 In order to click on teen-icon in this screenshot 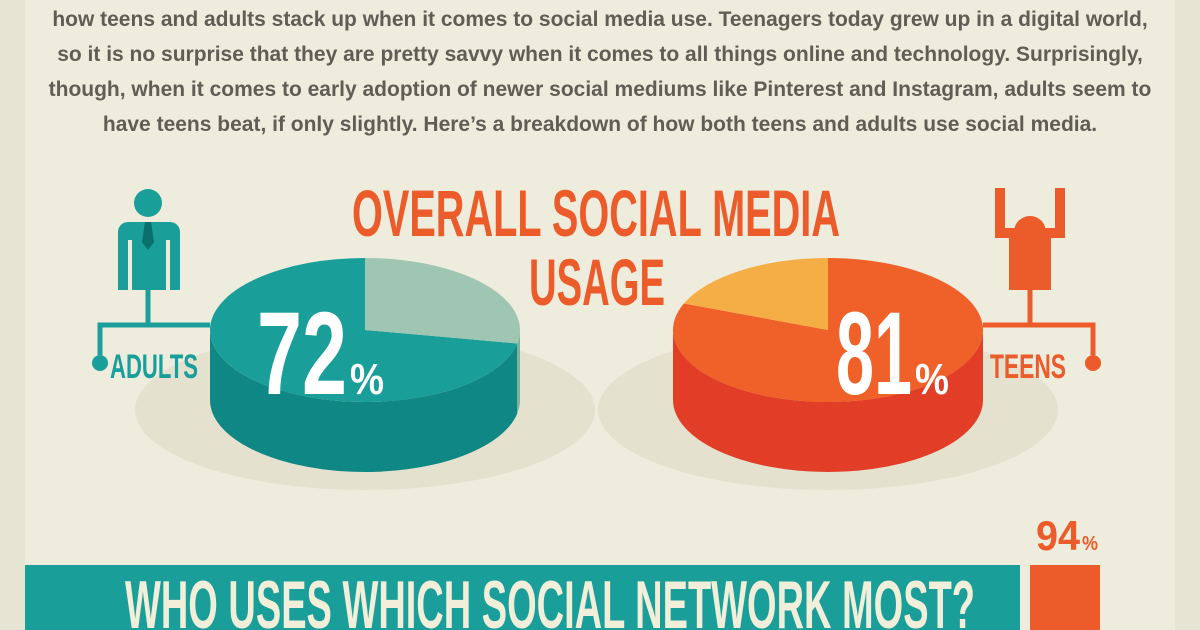, I will do `click(1030, 239)`.